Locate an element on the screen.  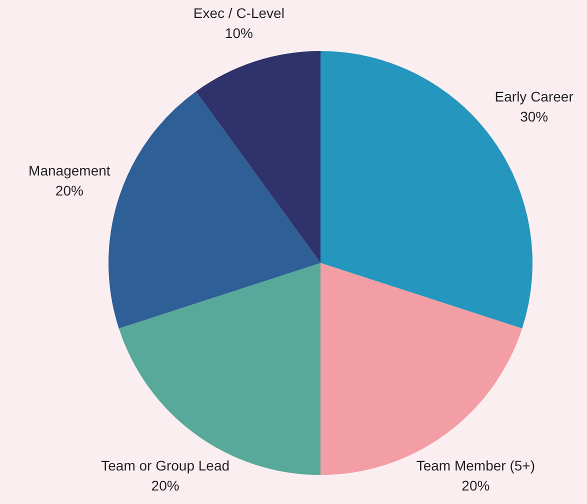
slice-label: Early Career is located at coordinates (534, 96).